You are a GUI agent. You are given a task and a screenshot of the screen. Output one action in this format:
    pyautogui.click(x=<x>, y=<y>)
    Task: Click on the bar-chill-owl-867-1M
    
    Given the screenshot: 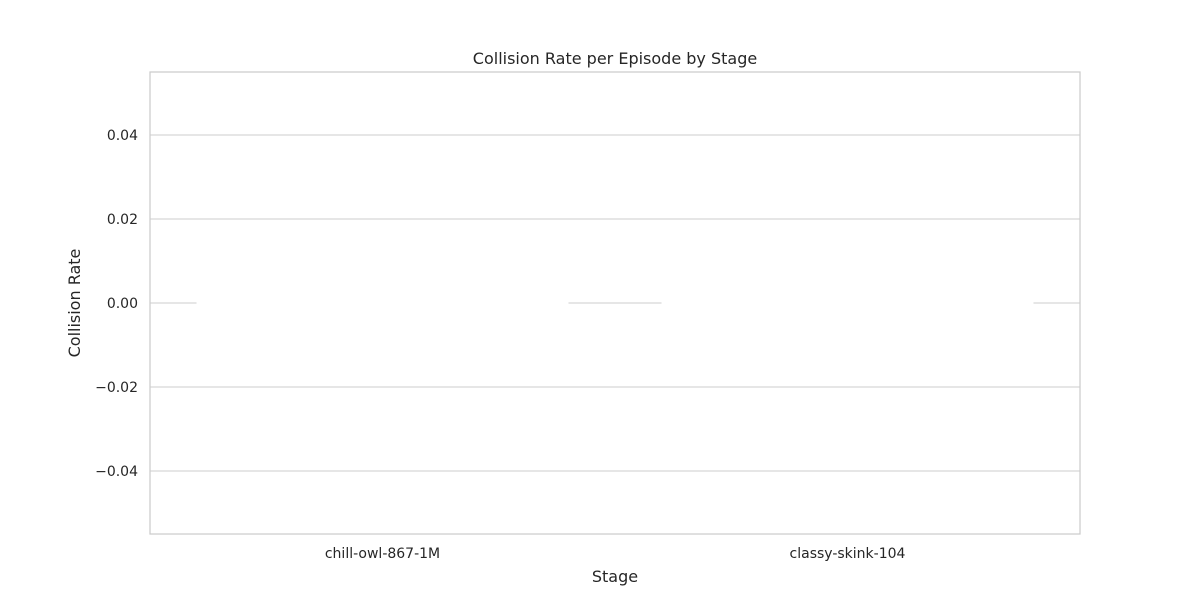 What is the action you would take?
    pyautogui.click(x=382, y=303)
    